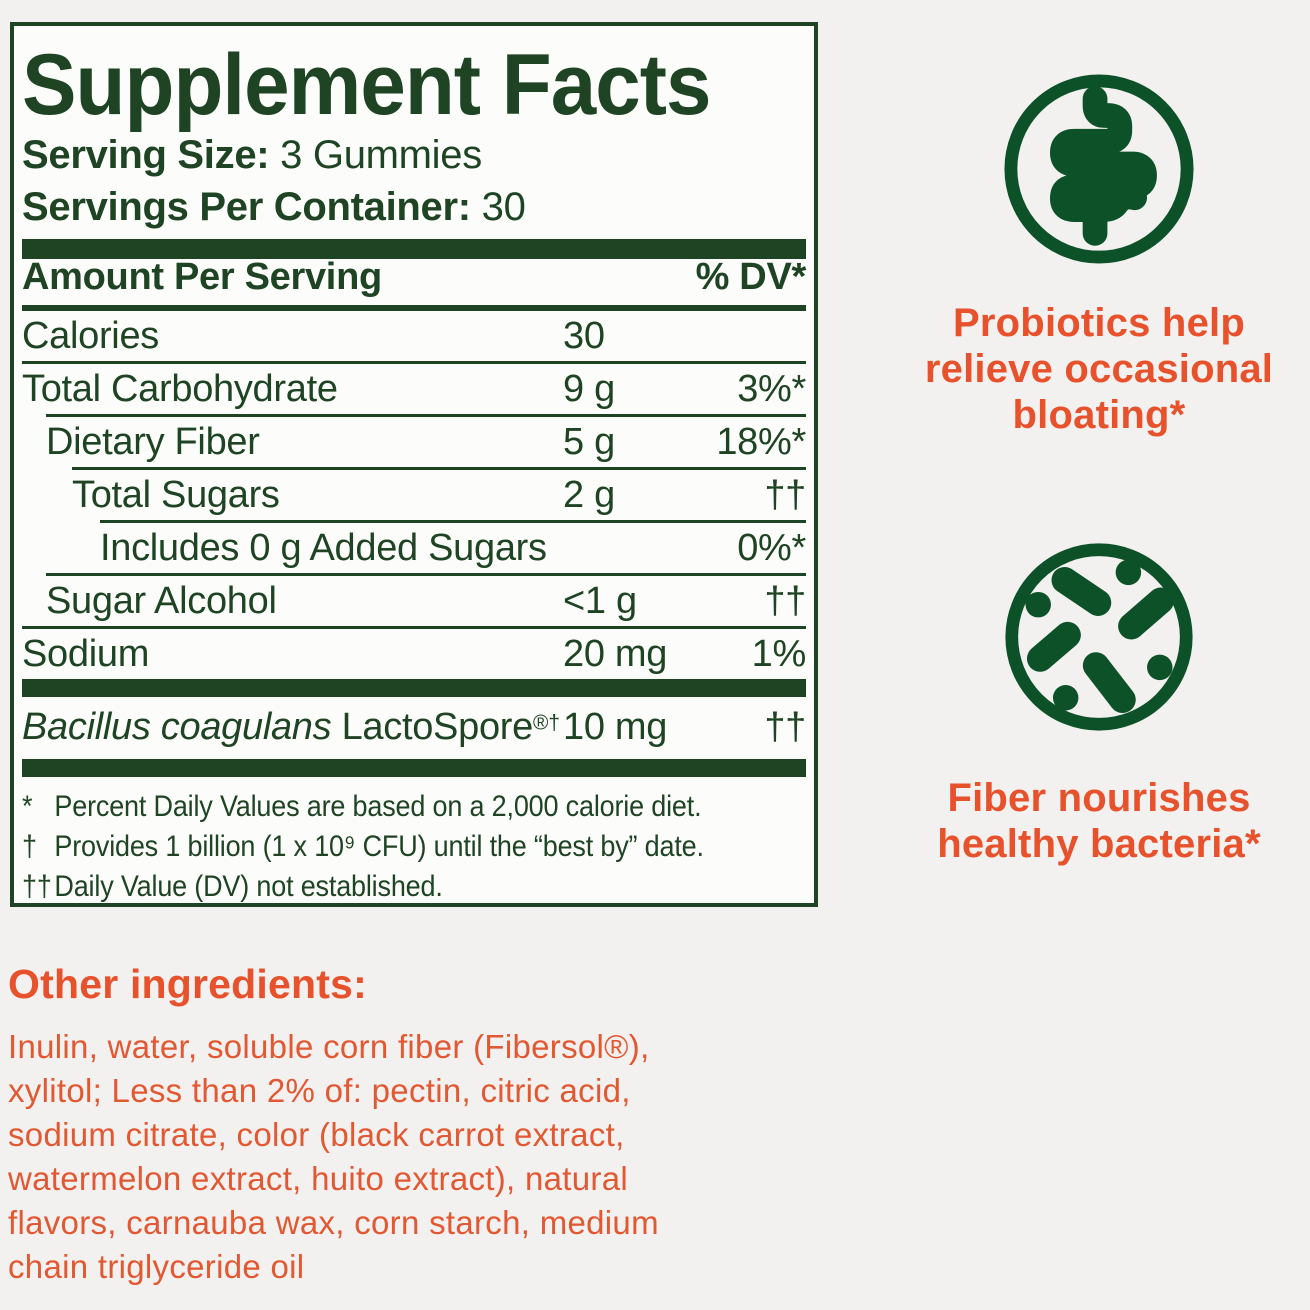  What do you see at coordinates (161, 600) in the screenshot?
I see `row-name: Sugar Alcohol` at bounding box center [161, 600].